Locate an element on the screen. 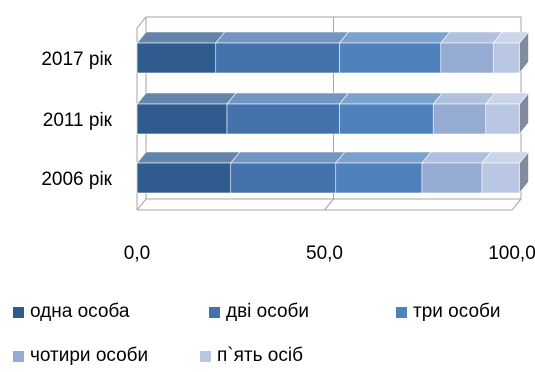  legend-label: дві особи is located at coordinates (268, 311).